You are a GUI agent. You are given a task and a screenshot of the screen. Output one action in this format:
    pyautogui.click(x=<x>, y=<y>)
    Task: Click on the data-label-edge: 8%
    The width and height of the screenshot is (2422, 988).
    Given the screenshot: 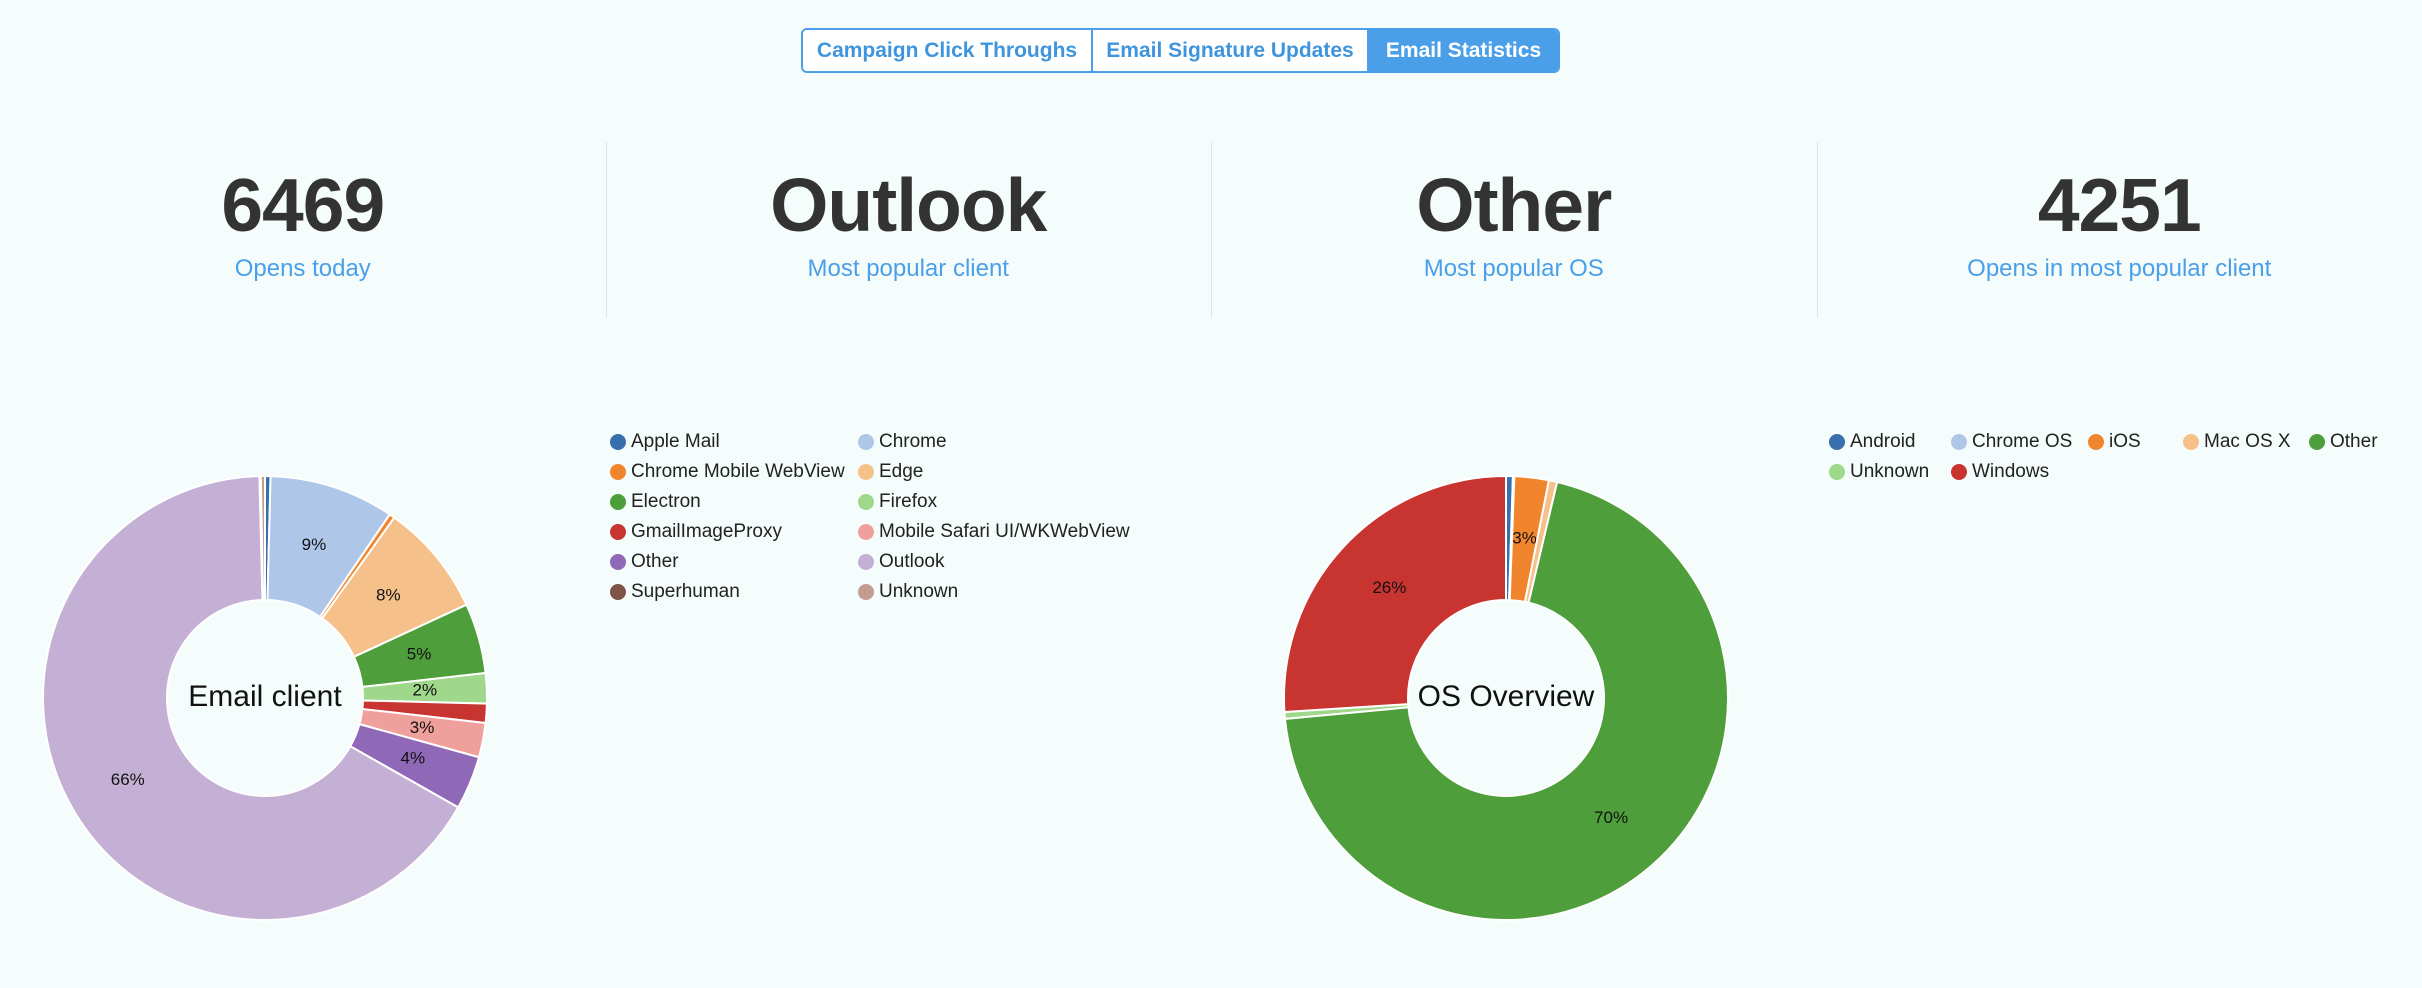 What is the action you would take?
    pyautogui.click(x=388, y=594)
    